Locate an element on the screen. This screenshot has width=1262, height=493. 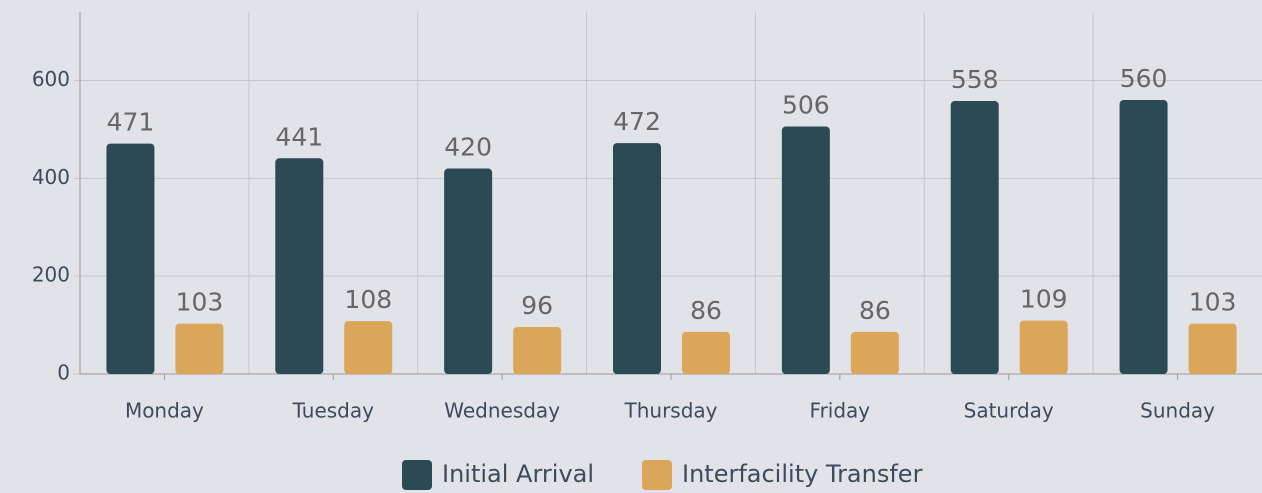
data-label: 109 is located at coordinates (1044, 299).